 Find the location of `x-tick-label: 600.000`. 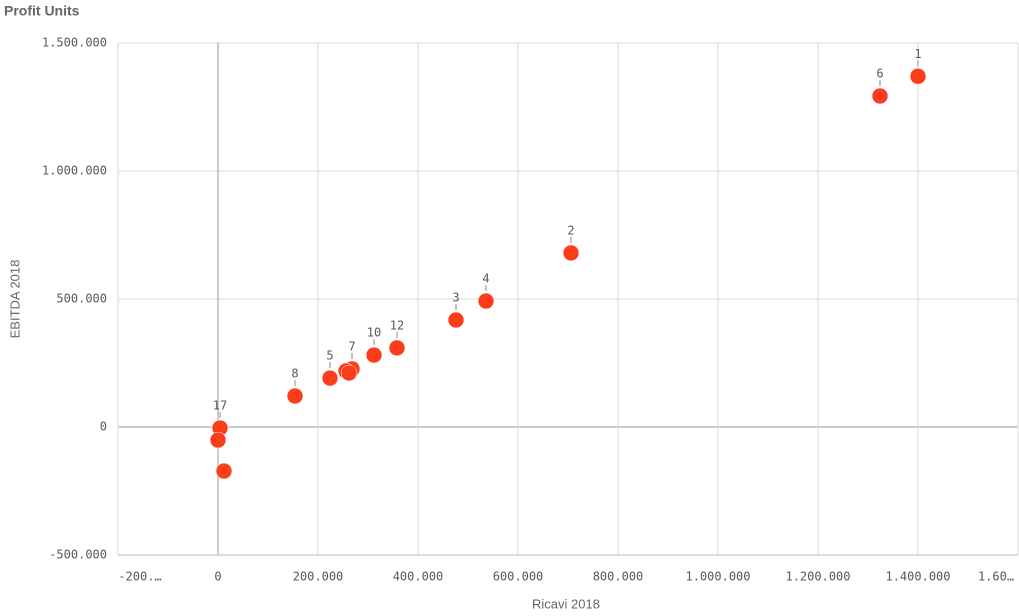

x-tick-label: 600.000 is located at coordinates (518, 577).